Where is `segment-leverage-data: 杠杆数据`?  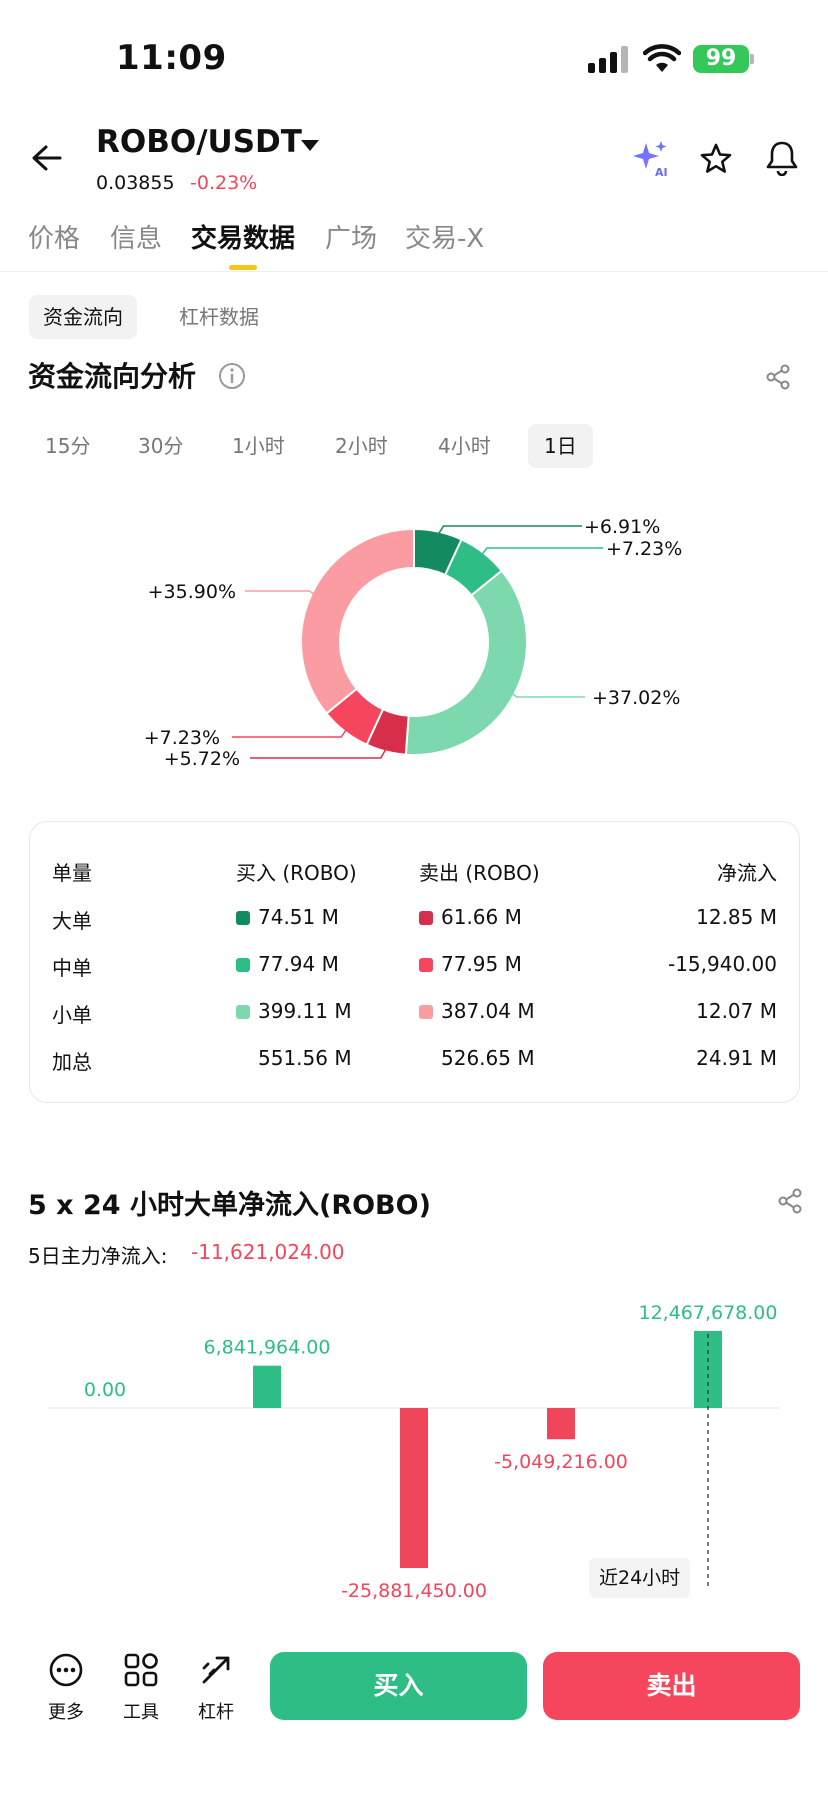
segment-leverage-data: 杠杆数据 is located at coordinates (219, 317).